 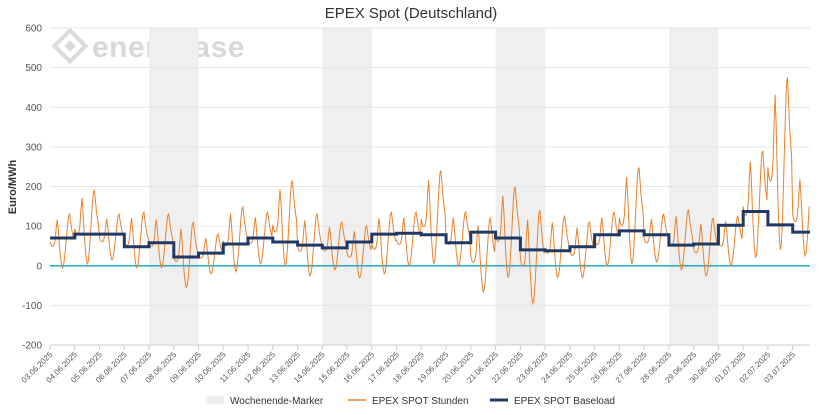 I want to click on series-epex-spot-baseload-line, so click(x=430, y=234).